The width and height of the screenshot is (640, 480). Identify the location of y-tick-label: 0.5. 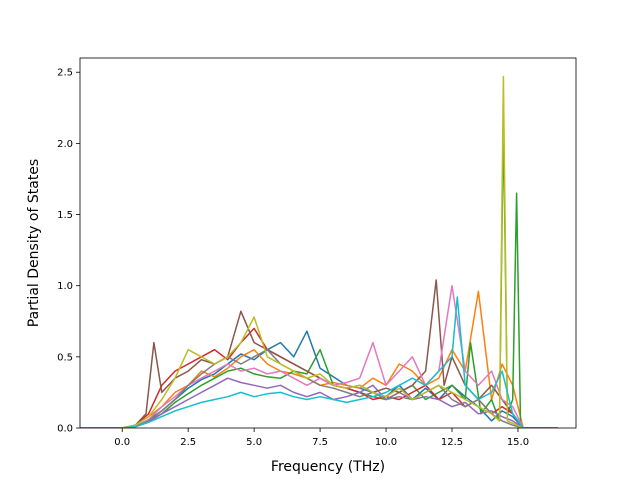
(65, 357).